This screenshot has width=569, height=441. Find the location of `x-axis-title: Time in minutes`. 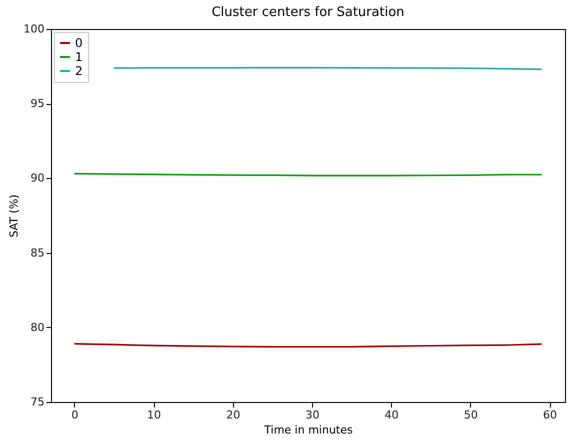

x-axis-title: Time in minutes is located at coordinates (308, 430).